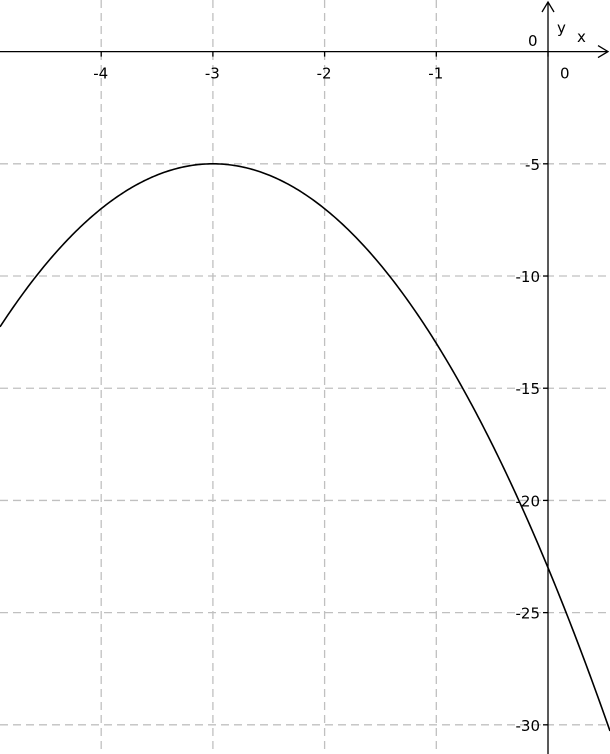 This screenshot has width=610, height=754. Describe the element at coordinates (100, 74) in the screenshot. I see `x-tick-label: -4` at that location.